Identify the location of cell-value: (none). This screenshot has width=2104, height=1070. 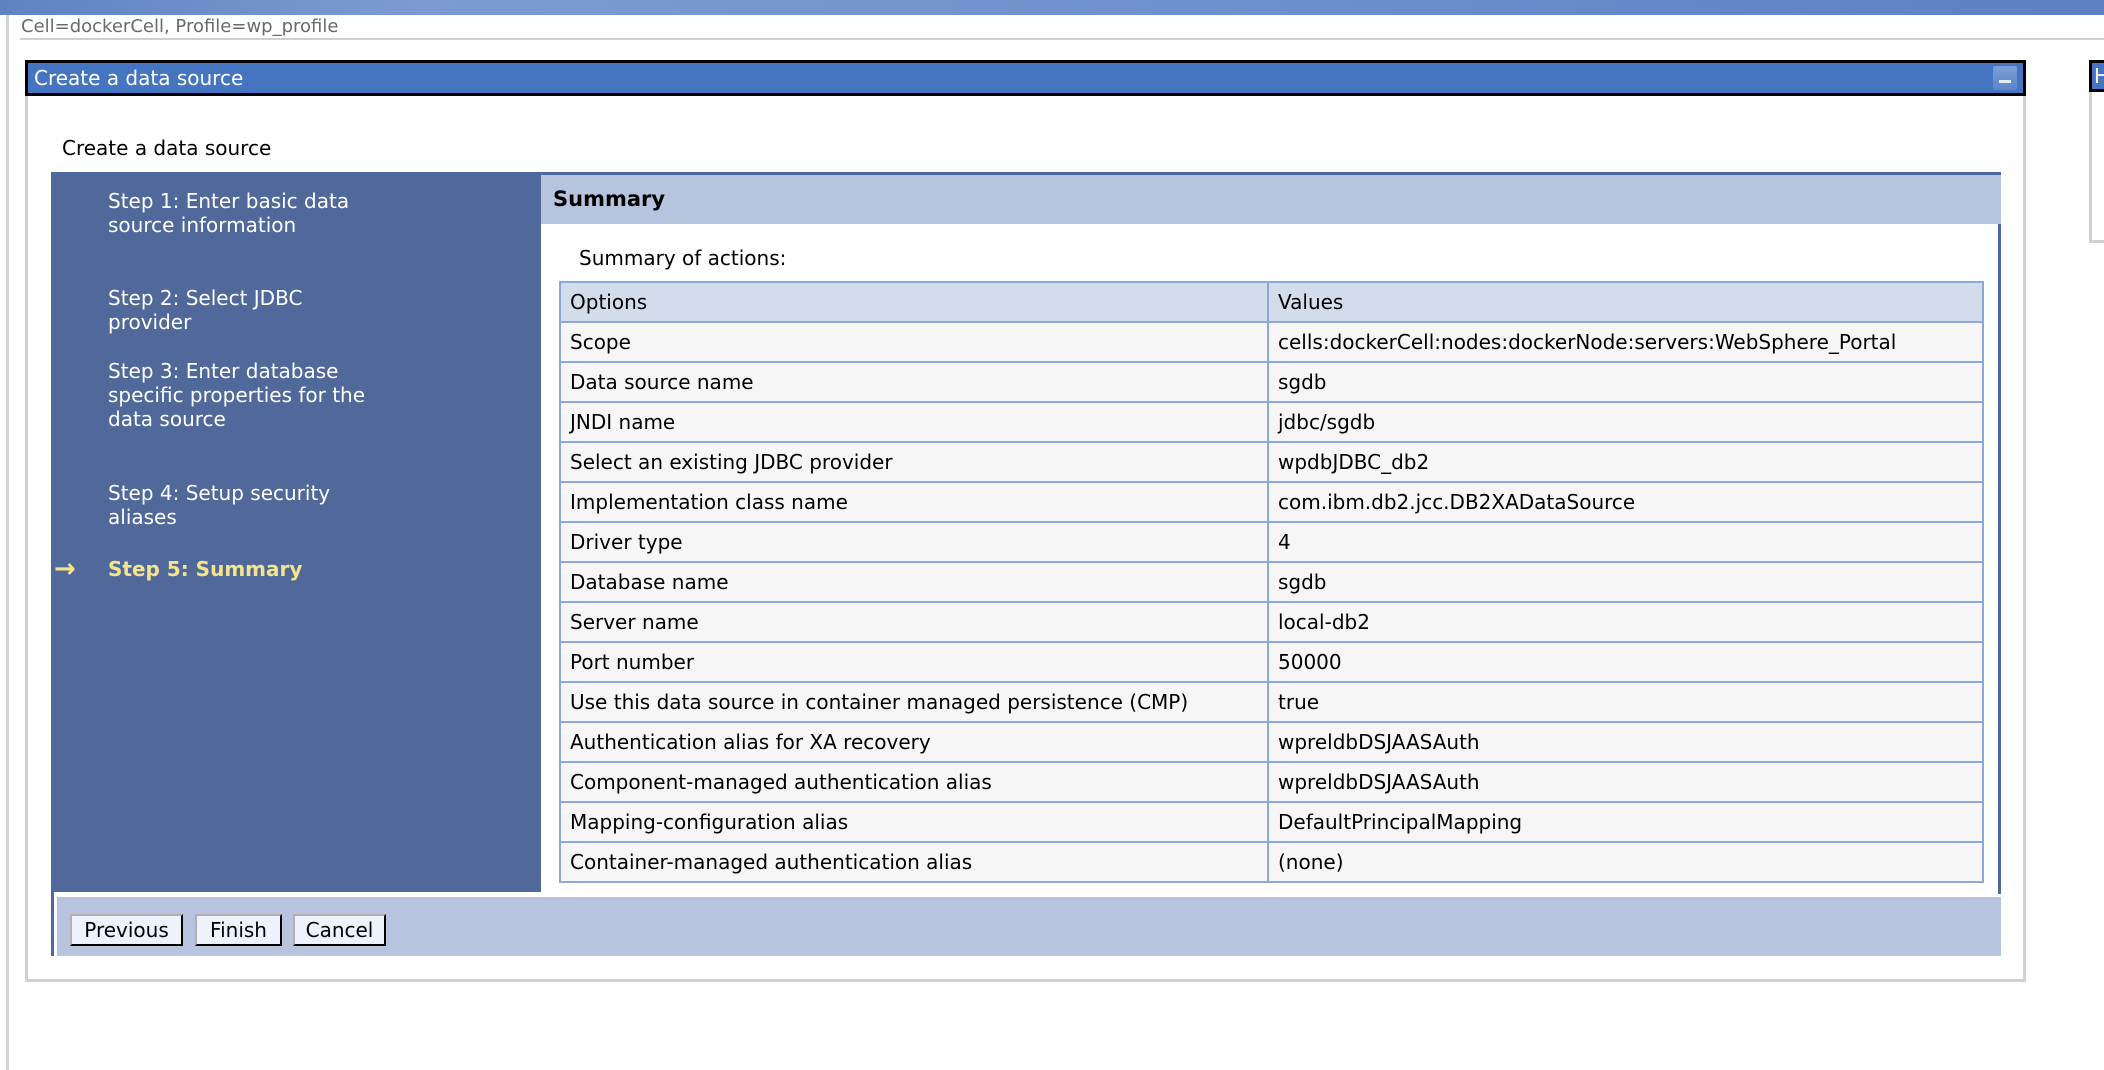
(1625, 862).